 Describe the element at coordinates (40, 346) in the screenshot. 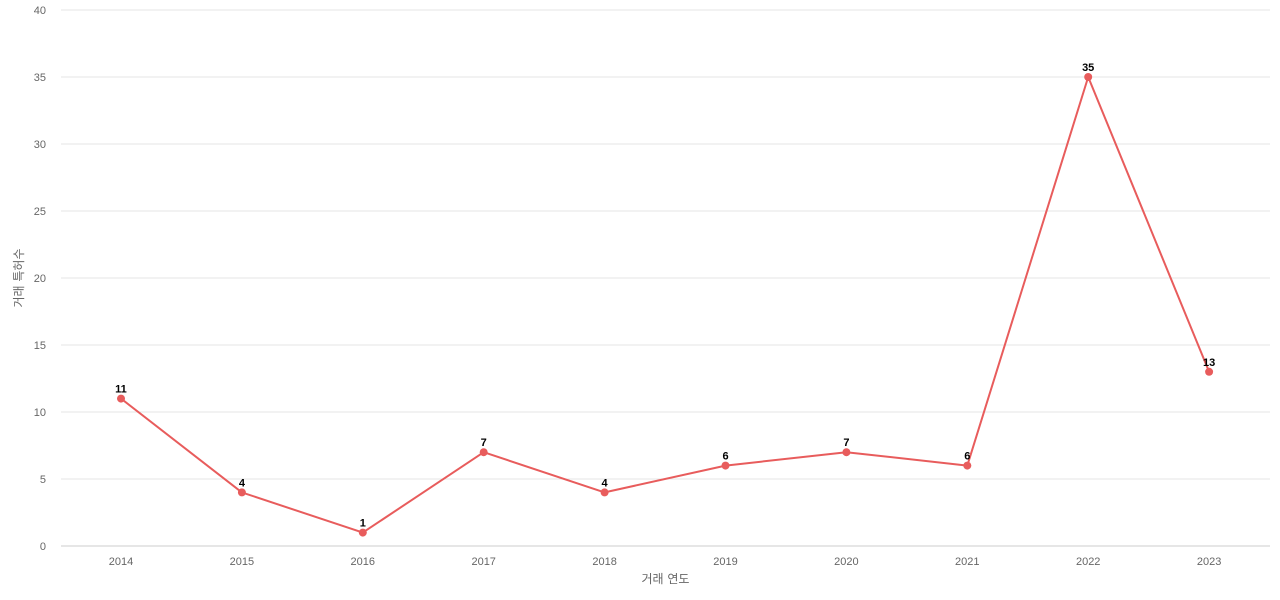

I see `y-tick-label: 15` at that location.